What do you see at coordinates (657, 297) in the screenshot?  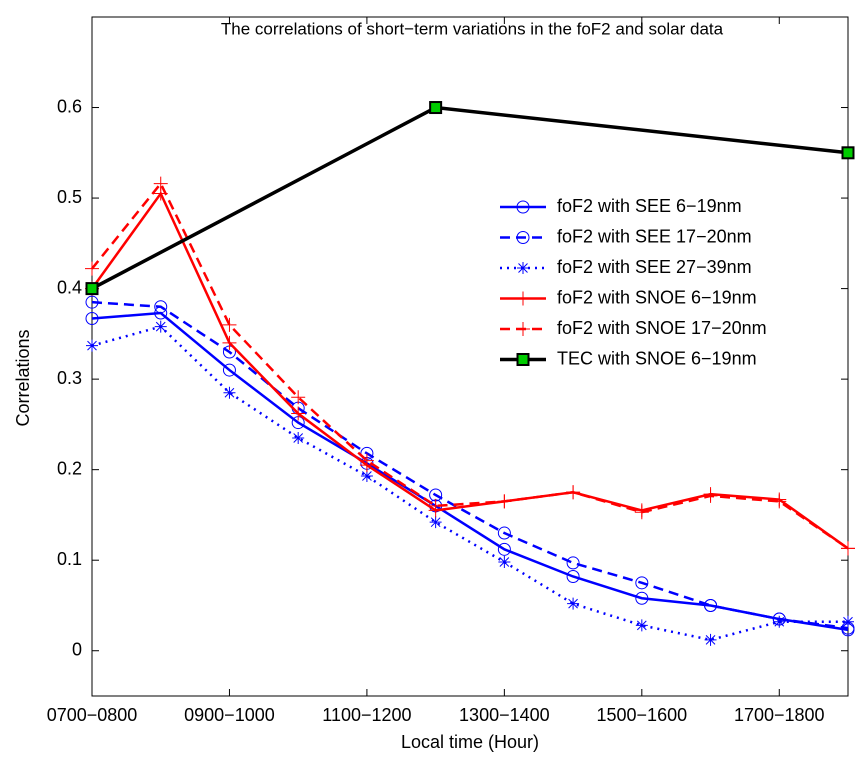 I see `legend-label: foF2 with SNOE 6−19nm` at bounding box center [657, 297].